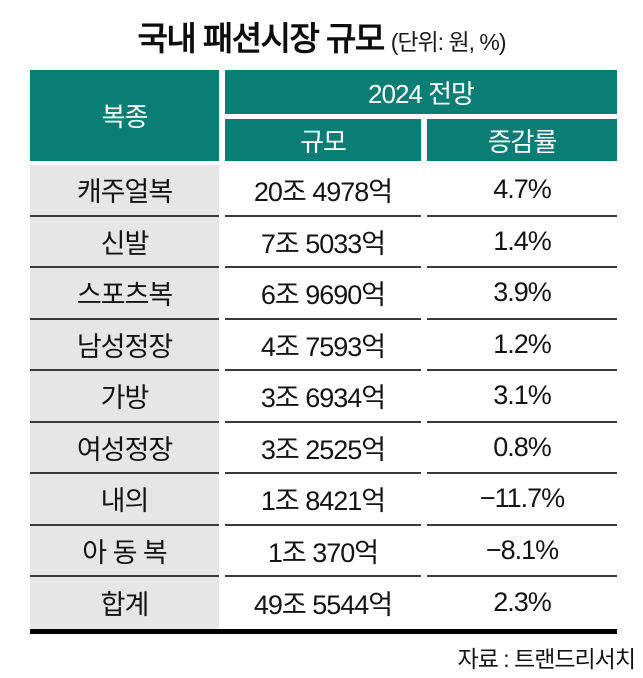 Image resolution: width=643 pixels, height=678 pixels. I want to click on rate-cell: 3.9%, so click(522, 294).